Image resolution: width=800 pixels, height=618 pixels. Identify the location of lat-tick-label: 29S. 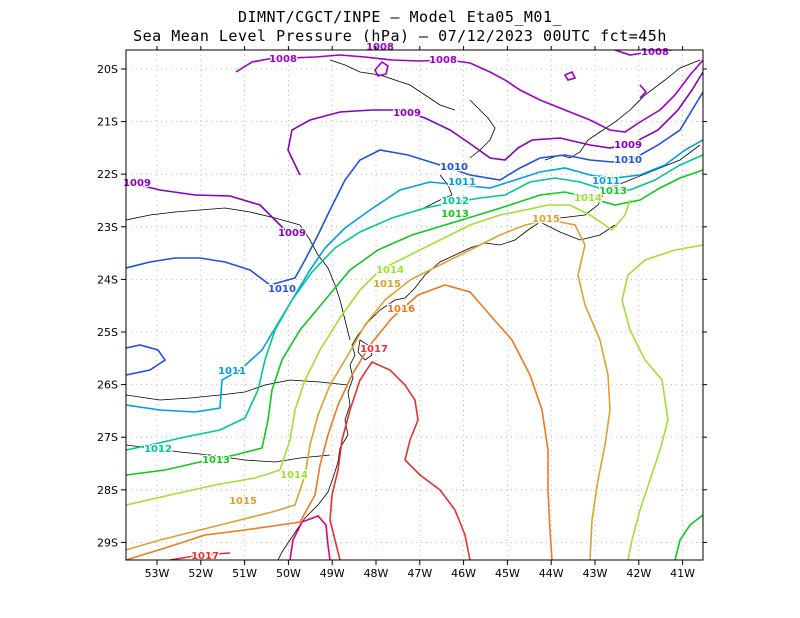
(107, 542).